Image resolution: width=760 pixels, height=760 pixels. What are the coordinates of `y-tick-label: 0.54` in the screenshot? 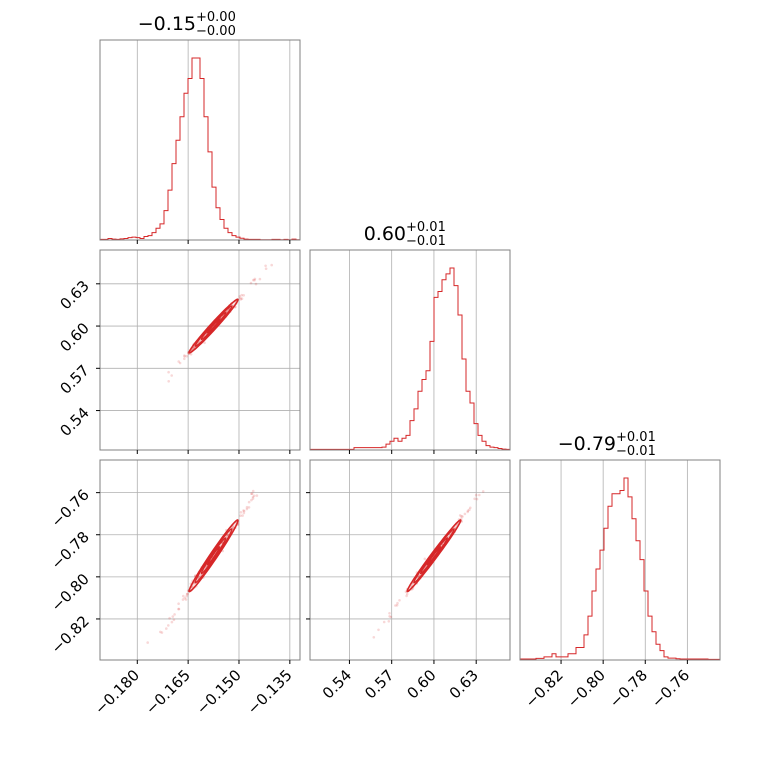 It's located at (74, 422).